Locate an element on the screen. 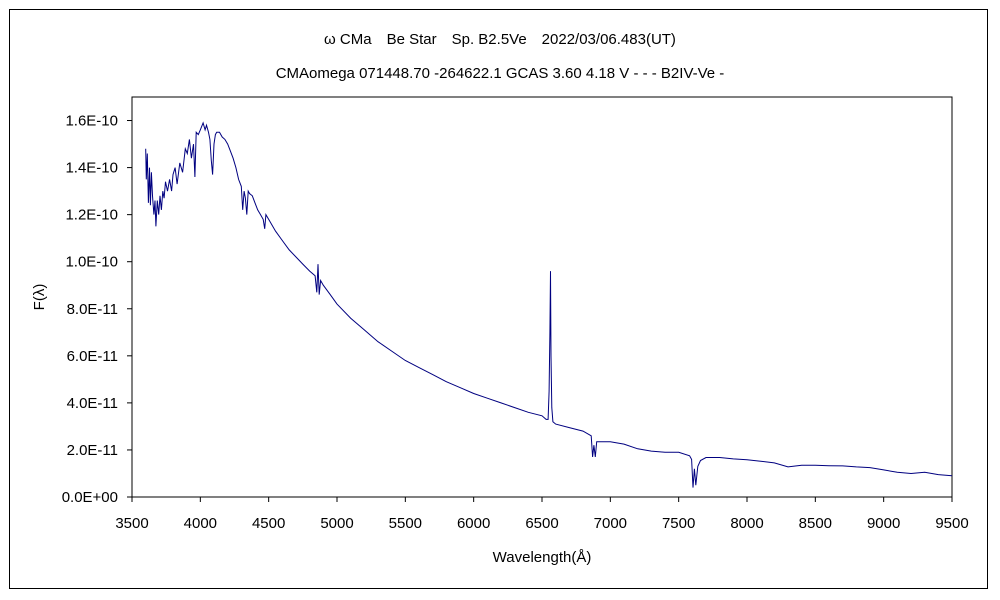 This screenshot has width=1000, height=600. x-tick-label: 7500 is located at coordinates (678, 523).